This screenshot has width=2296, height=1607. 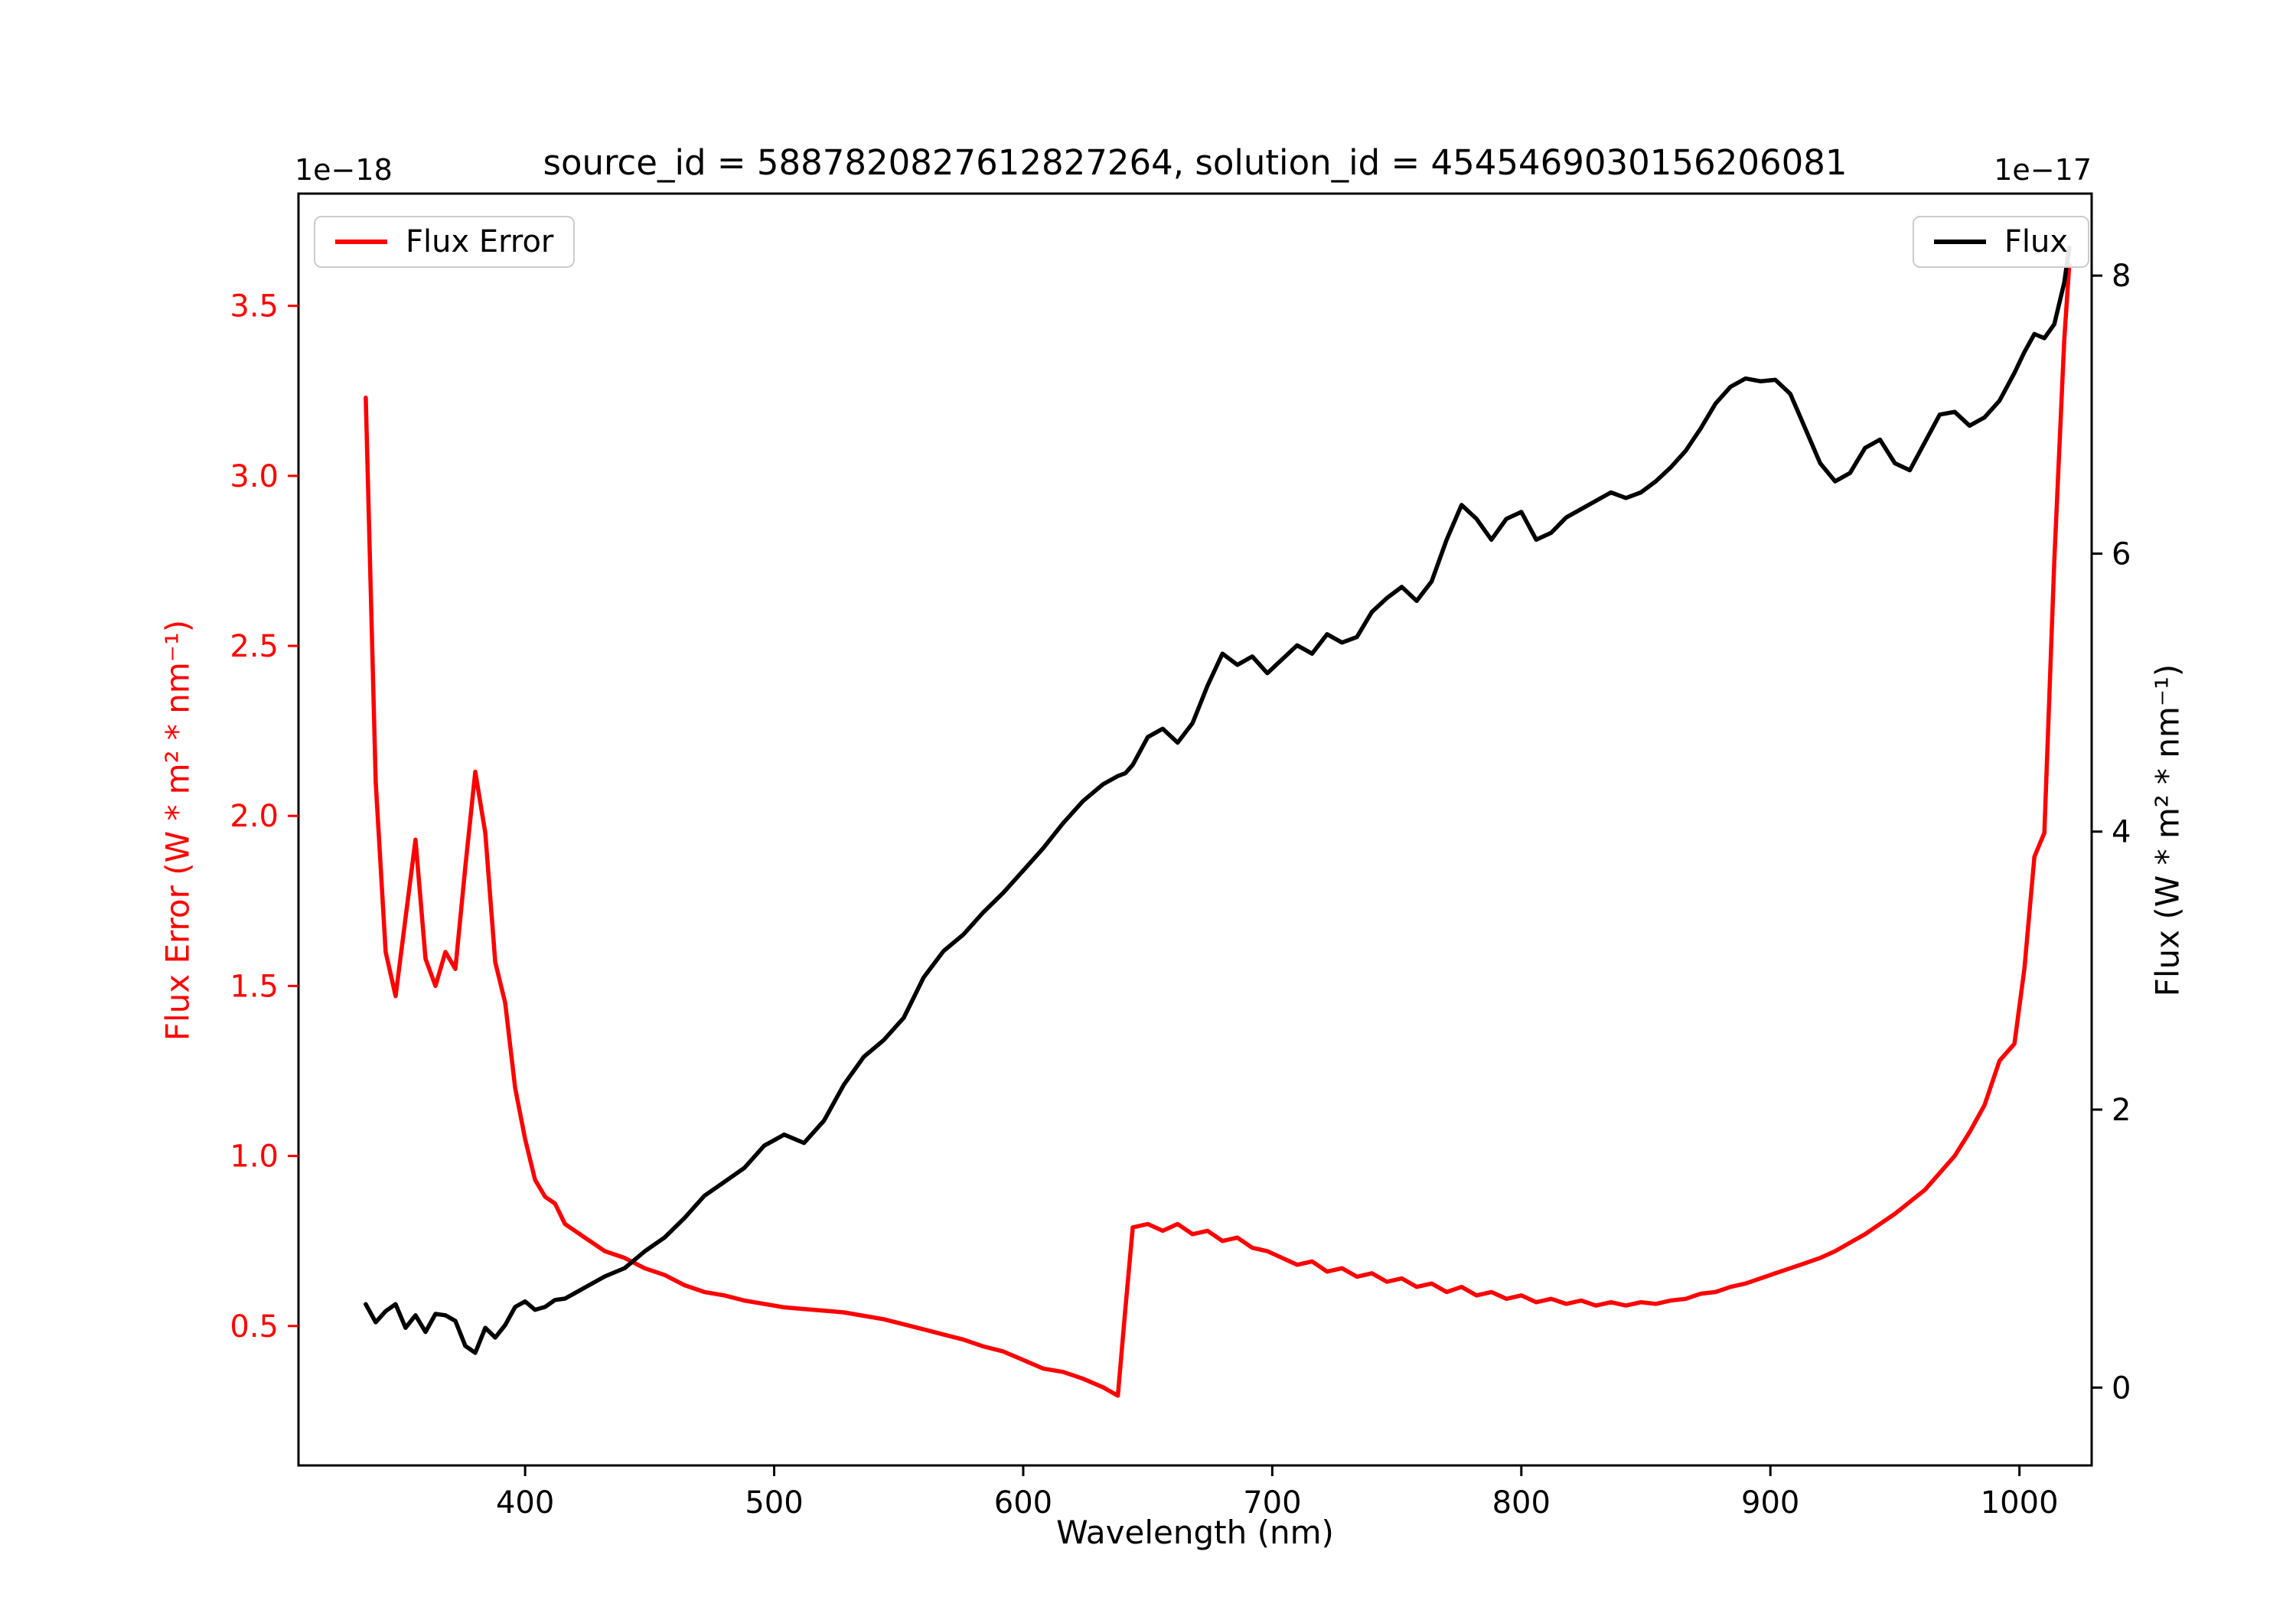 I want to click on left-y-tick-label: 2.0, so click(x=254, y=817).